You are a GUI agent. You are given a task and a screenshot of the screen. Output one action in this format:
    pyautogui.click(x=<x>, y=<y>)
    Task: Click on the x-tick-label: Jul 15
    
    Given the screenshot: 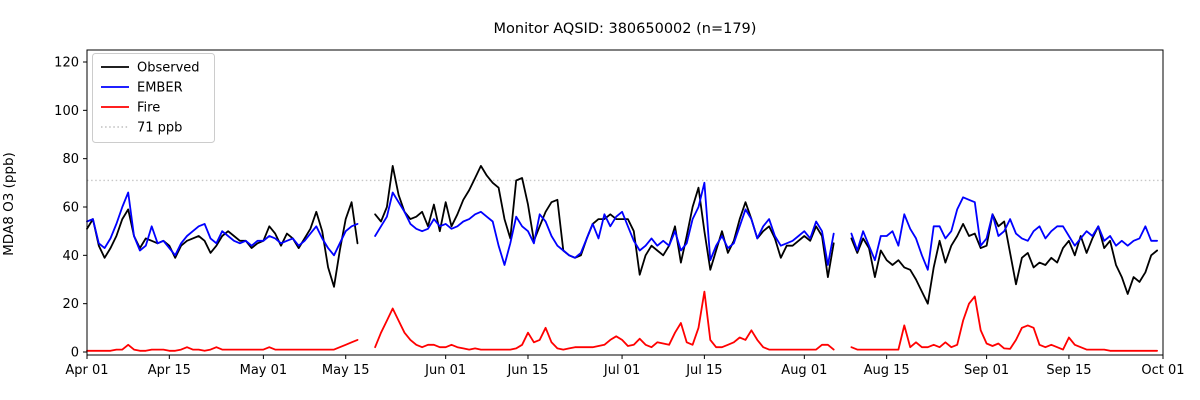 What is the action you would take?
    pyautogui.click(x=703, y=370)
    